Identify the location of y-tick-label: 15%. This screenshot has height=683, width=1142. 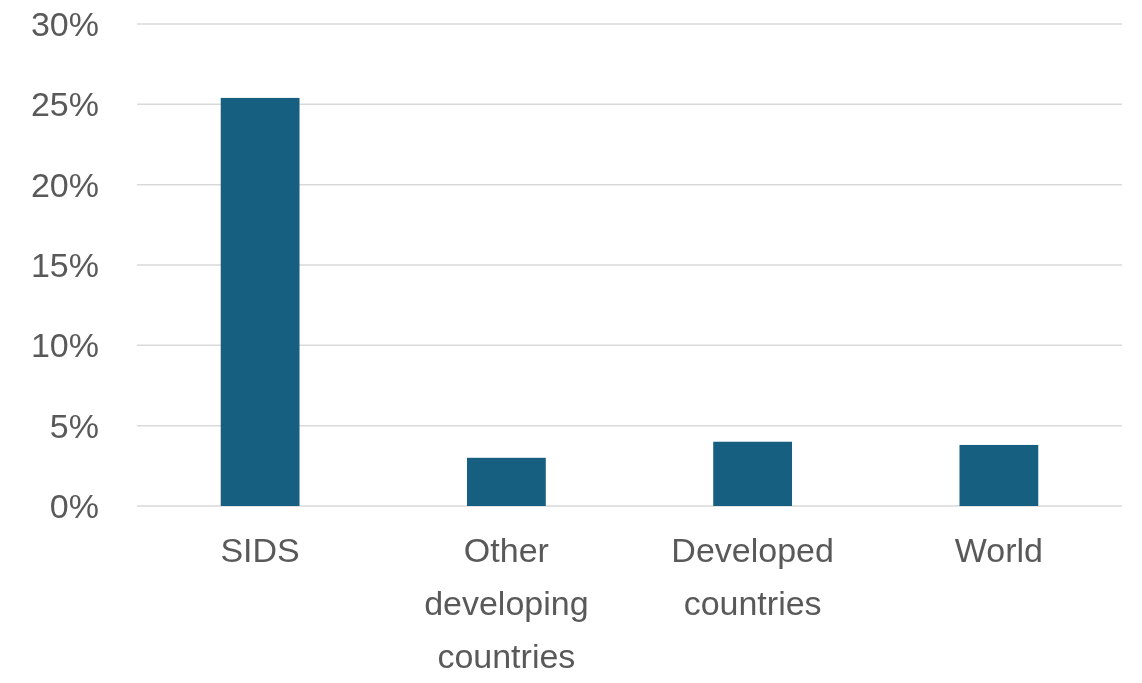
(64, 264).